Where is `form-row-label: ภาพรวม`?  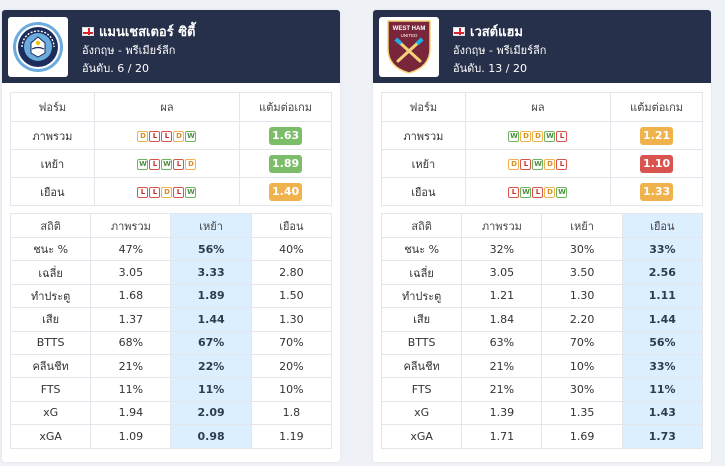 form-row-label: ภาพรวม is located at coordinates (52, 135).